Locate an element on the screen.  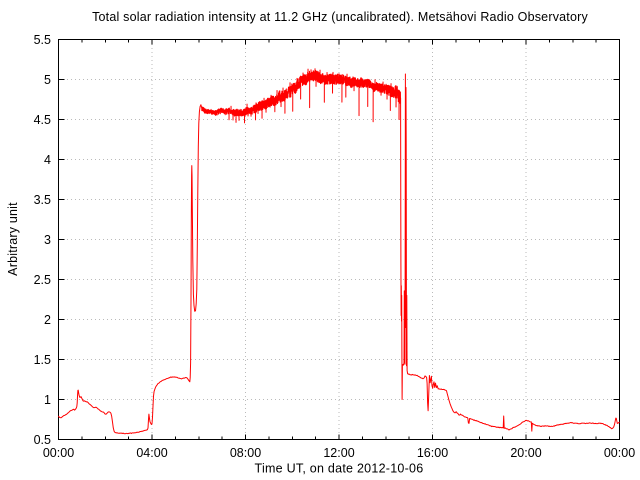
svg-text: 2.5 is located at coordinates (42, 280).